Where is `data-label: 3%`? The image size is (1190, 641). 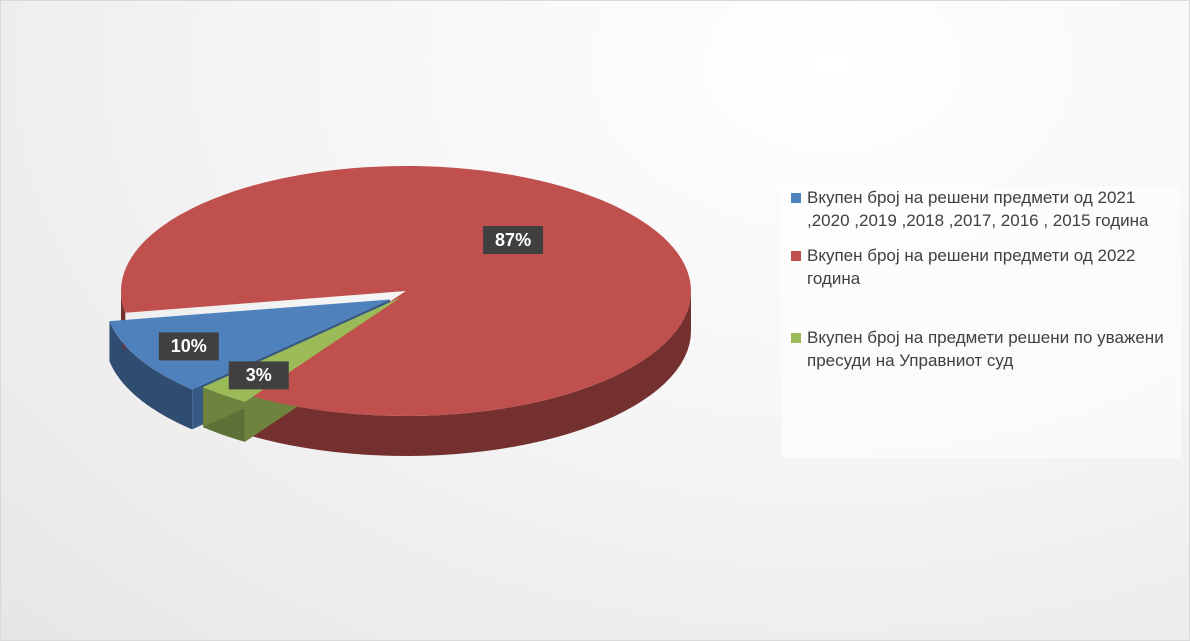
data-label: 3% is located at coordinates (259, 375).